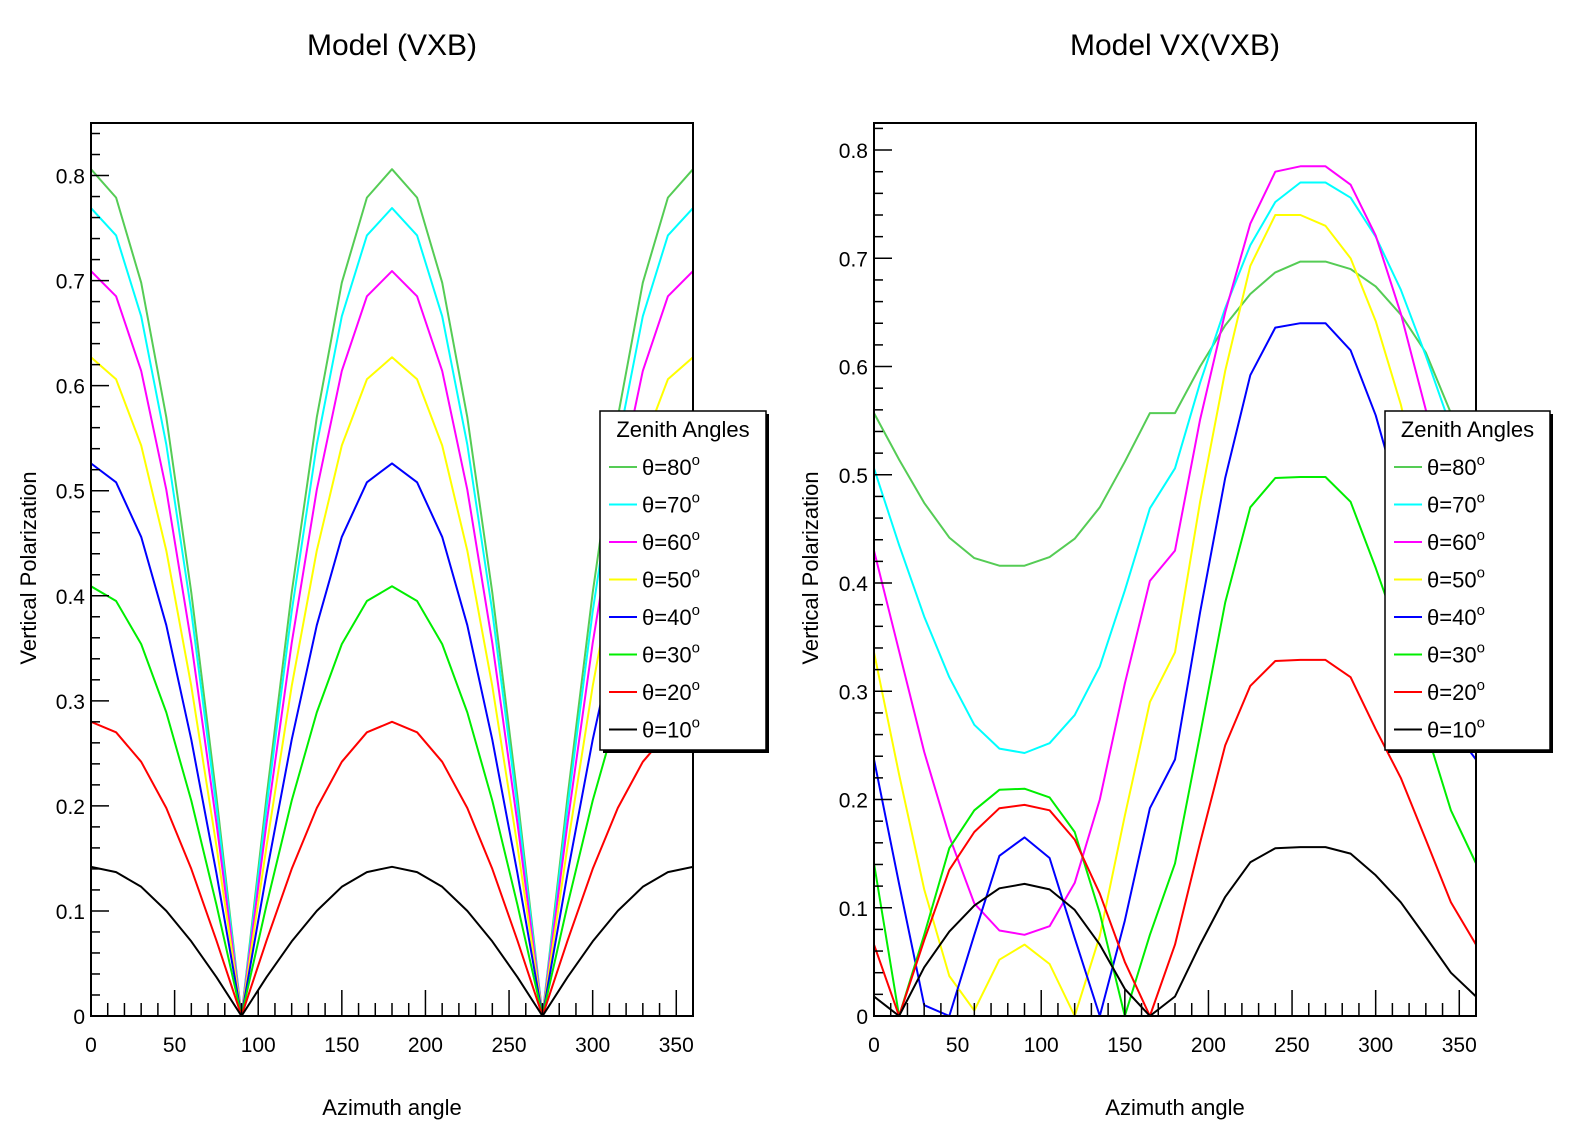 This screenshot has height=1145, width=1575. Describe the element at coordinates (392, 45) in the screenshot. I see `chart-title: Model (VXB)` at that location.